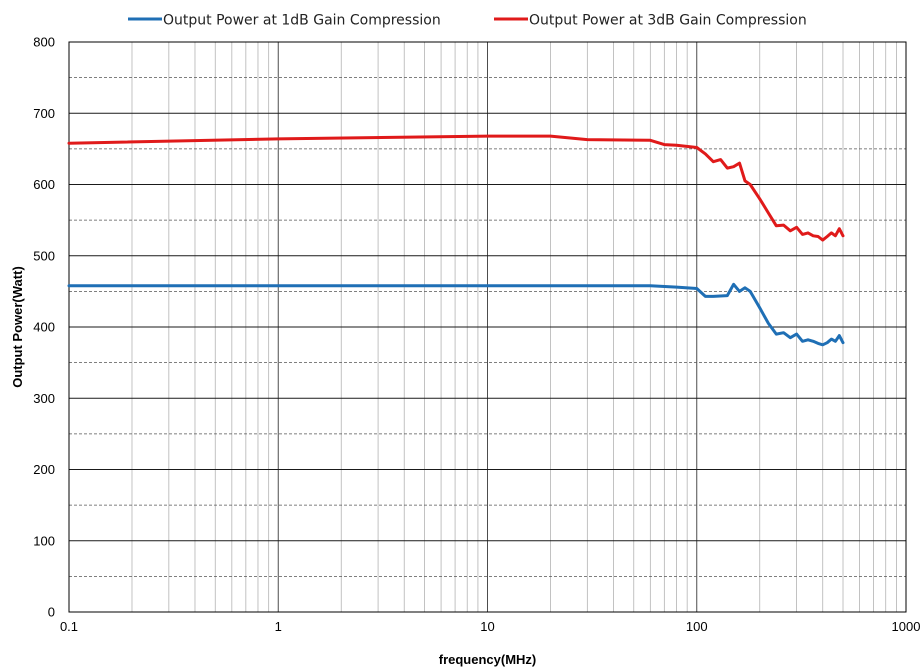  What do you see at coordinates (69, 626) in the screenshot?
I see `x-tick-label: 0.1` at bounding box center [69, 626].